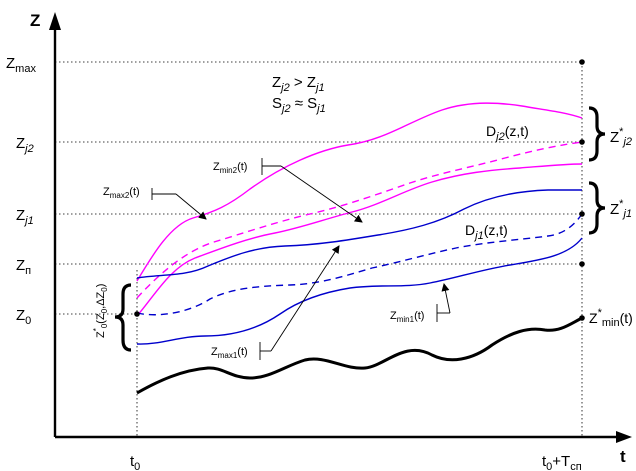 The height and width of the screenshot is (471, 636). I want to click on zstar-j1-label: Z*j1, so click(621, 209).